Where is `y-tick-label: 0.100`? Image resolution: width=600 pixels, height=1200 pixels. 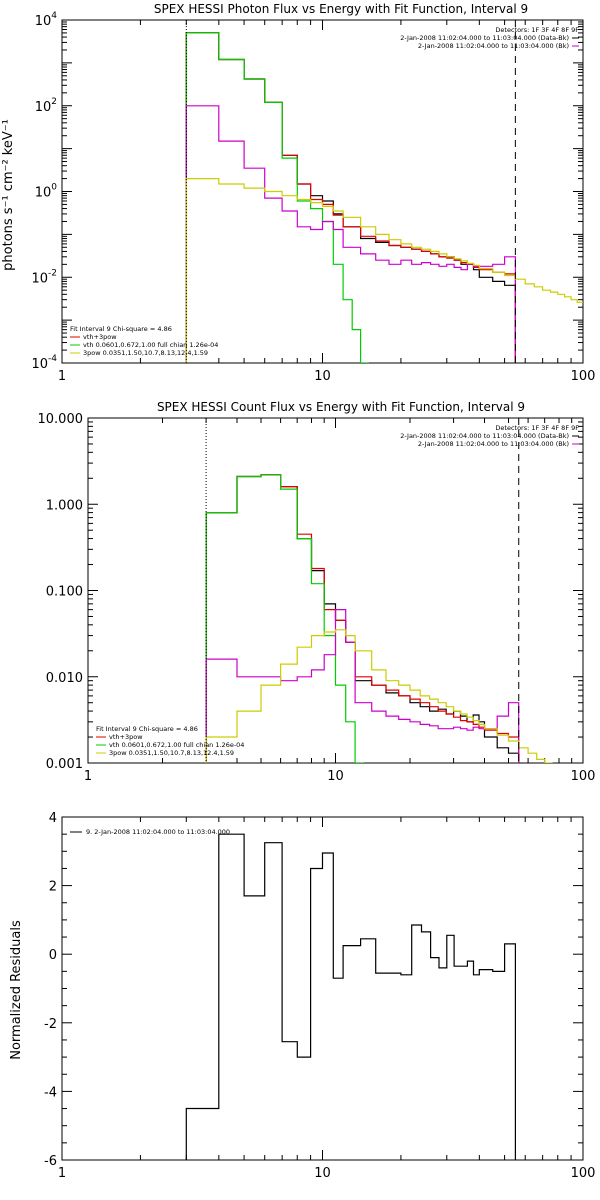 y-tick-label: 0.100 is located at coordinates (64, 592).